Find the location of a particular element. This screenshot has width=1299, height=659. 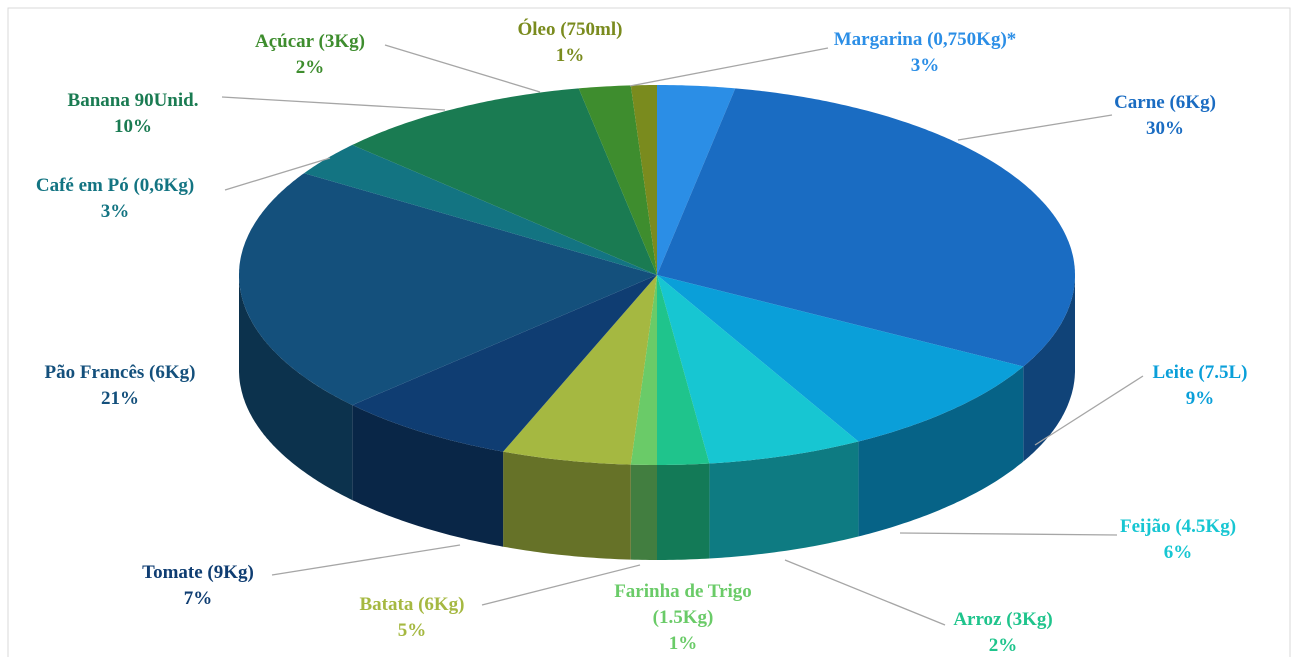

data-label: Farinha de Trigo (1.5Kg) 1% is located at coordinates (683, 618).